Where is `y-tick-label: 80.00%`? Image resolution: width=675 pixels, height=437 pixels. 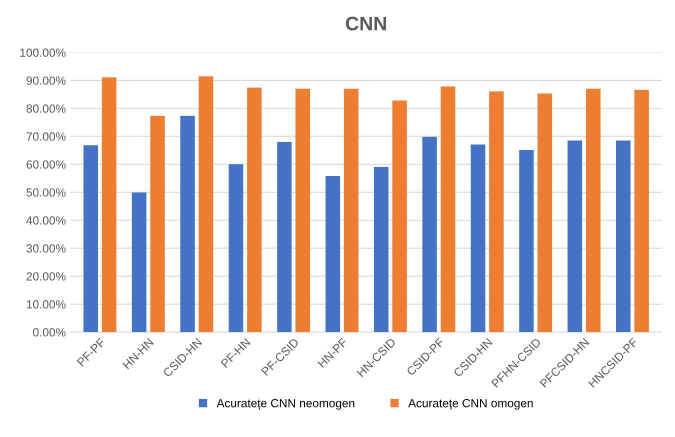
y-tick-label: 80.00% is located at coordinates (46, 108).